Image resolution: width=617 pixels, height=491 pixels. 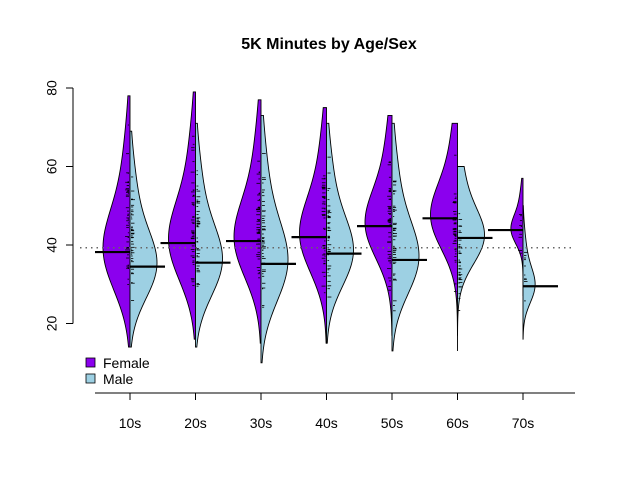 What do you see at coordinates (52, 324) in the screenshot?
I see `y-tick-label: 20` at bounding box center [52, 324].